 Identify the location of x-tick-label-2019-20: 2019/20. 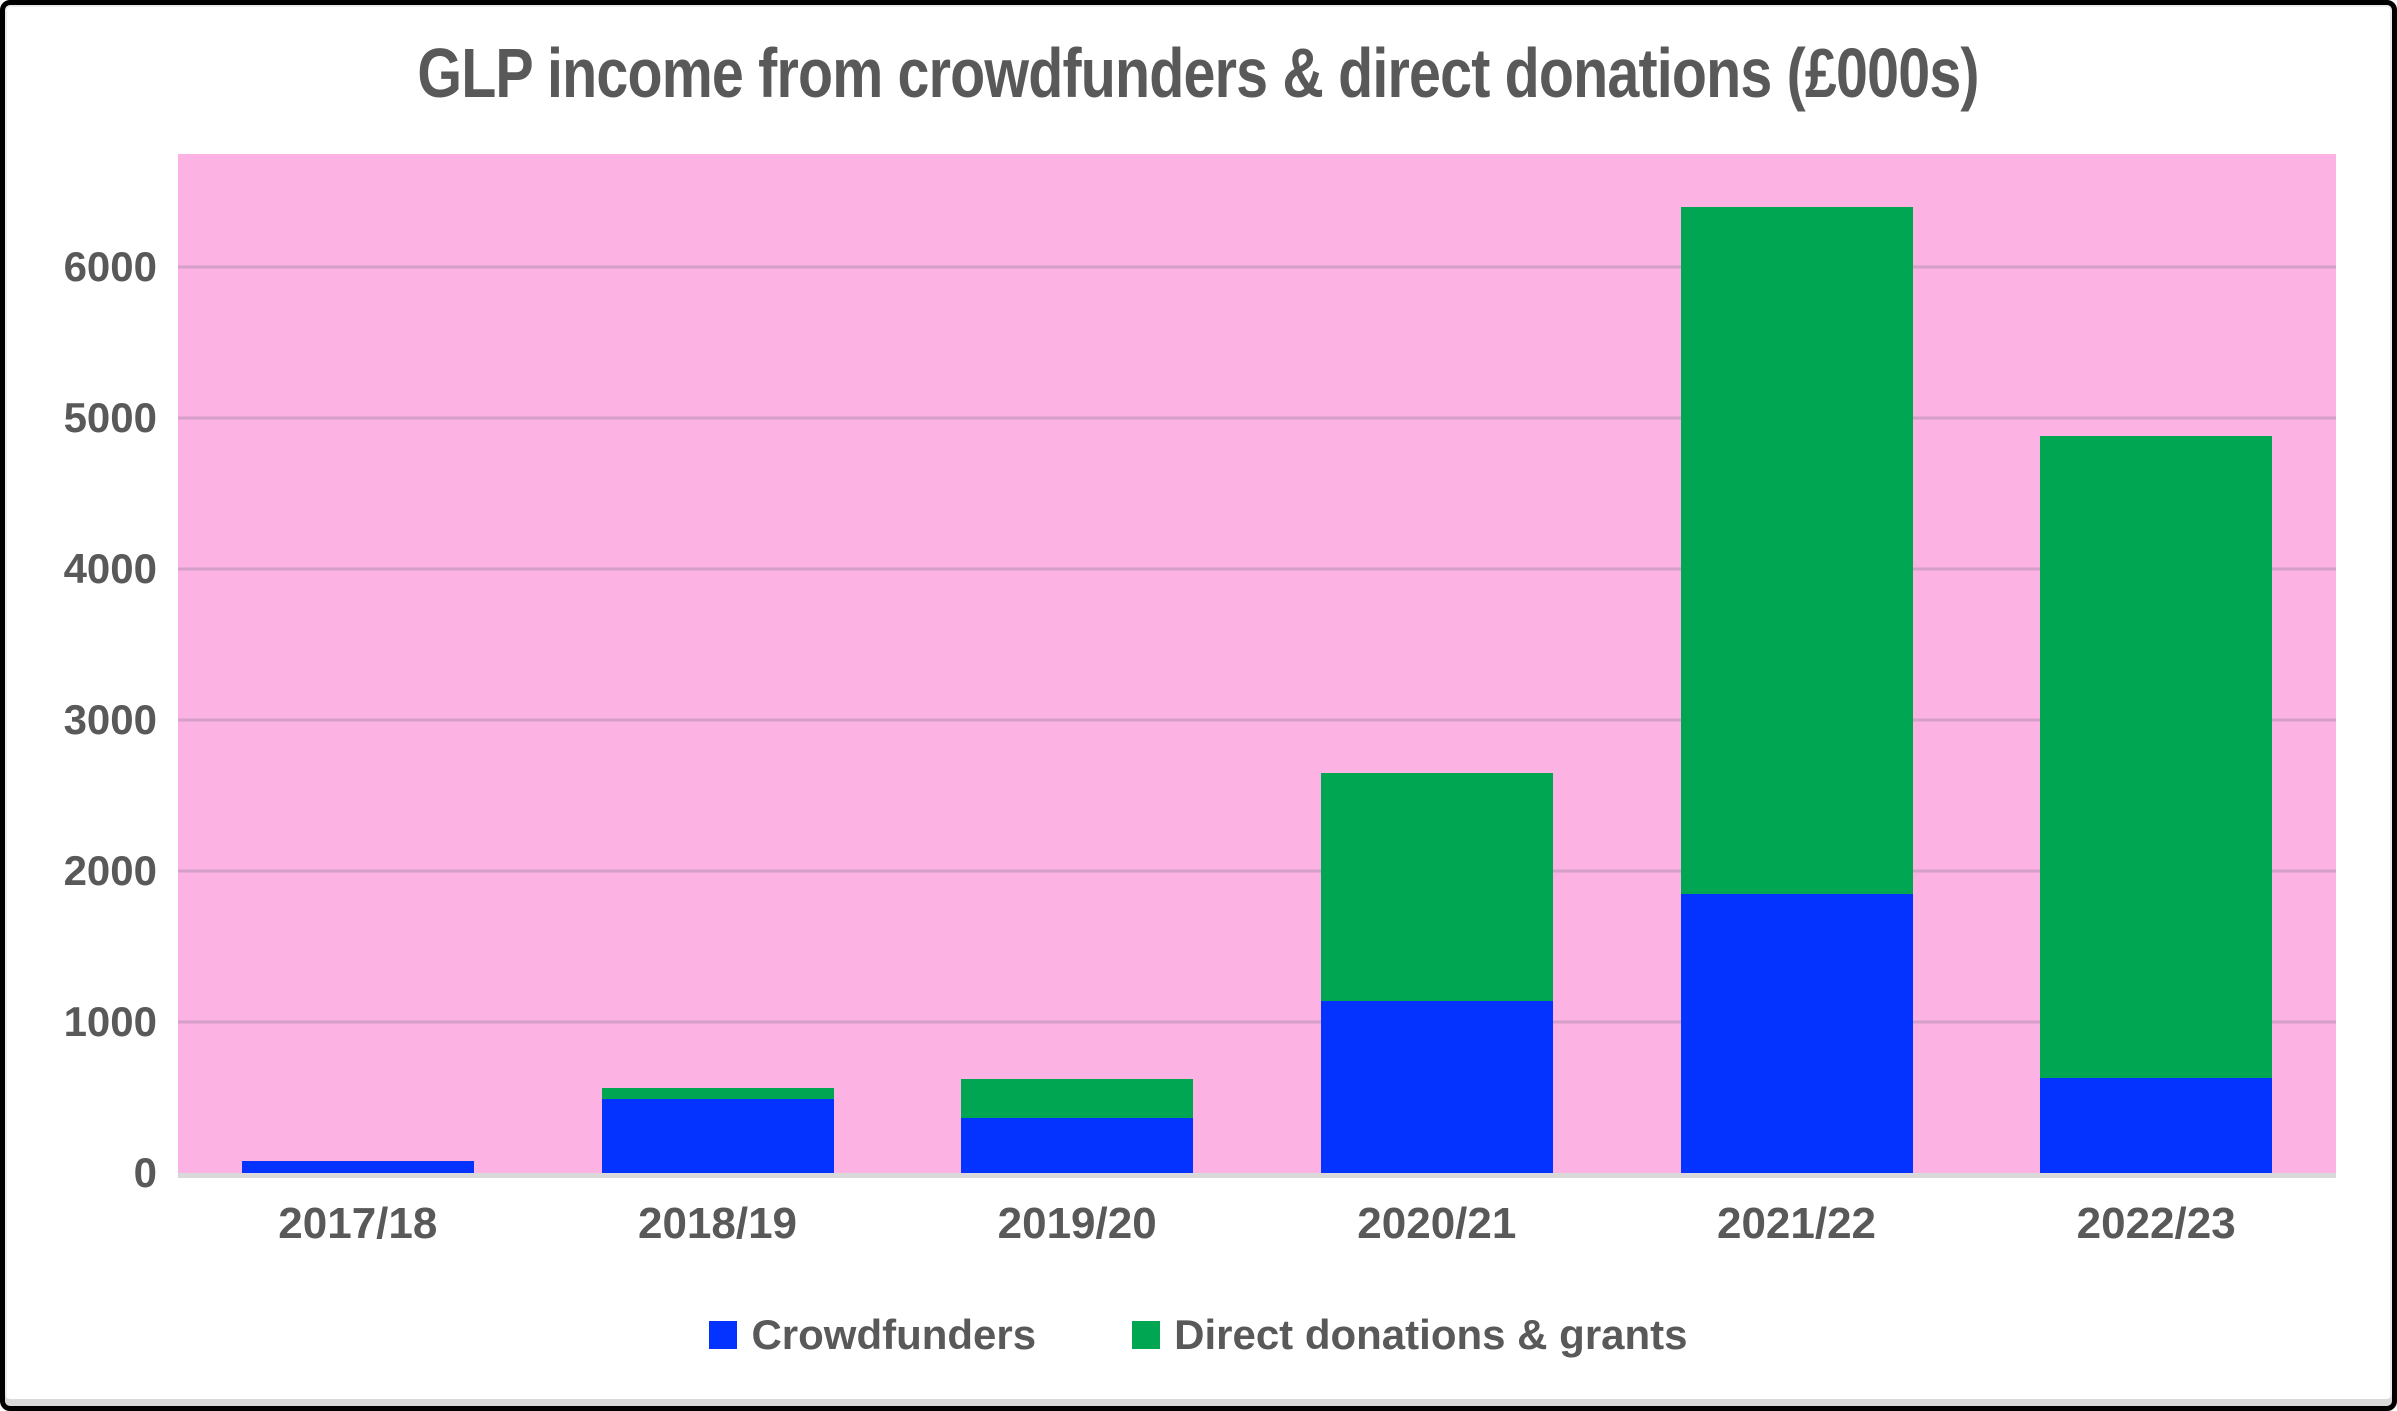
(1077, 1223).